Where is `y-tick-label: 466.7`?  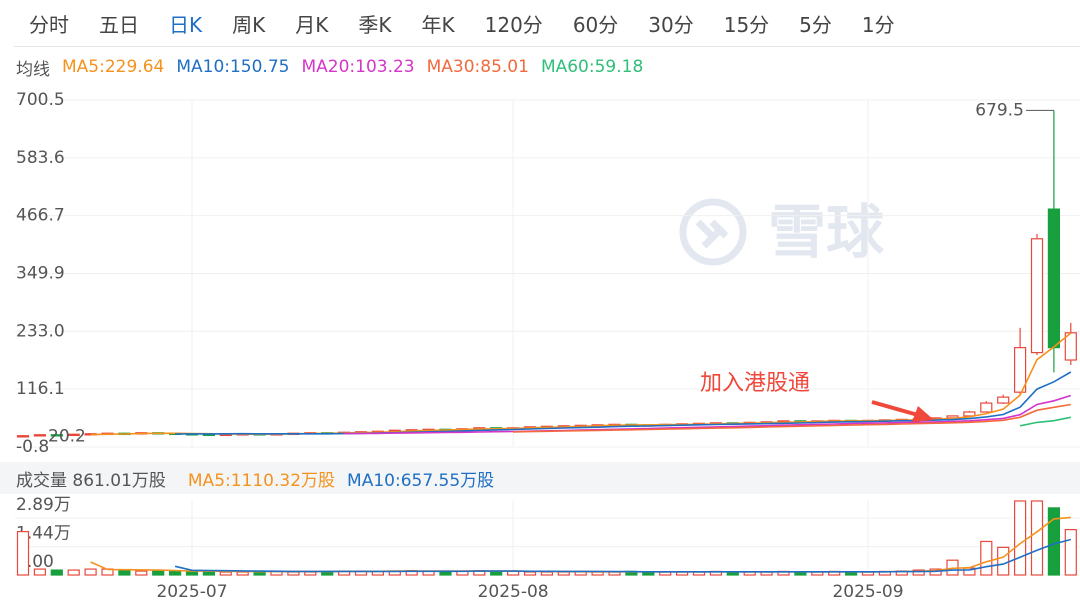
y-tick-label: 466.7 is located at coordinates (40, 216).